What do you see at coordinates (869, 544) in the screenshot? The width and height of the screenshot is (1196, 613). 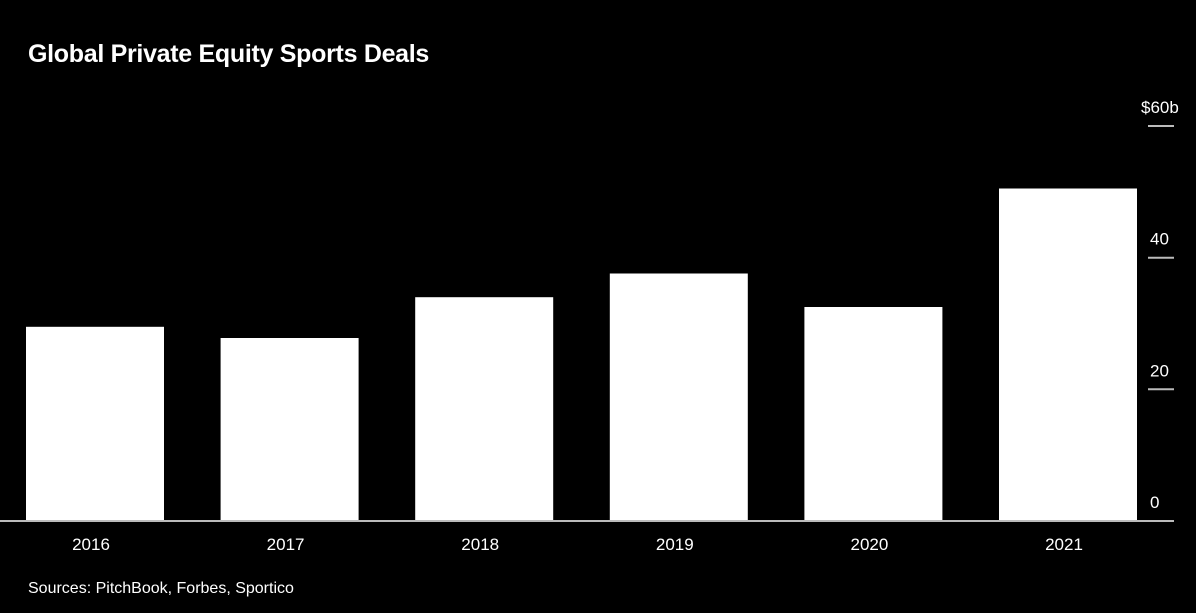 I see `x-tick-label: 2020` at bounding box center [869, 544].